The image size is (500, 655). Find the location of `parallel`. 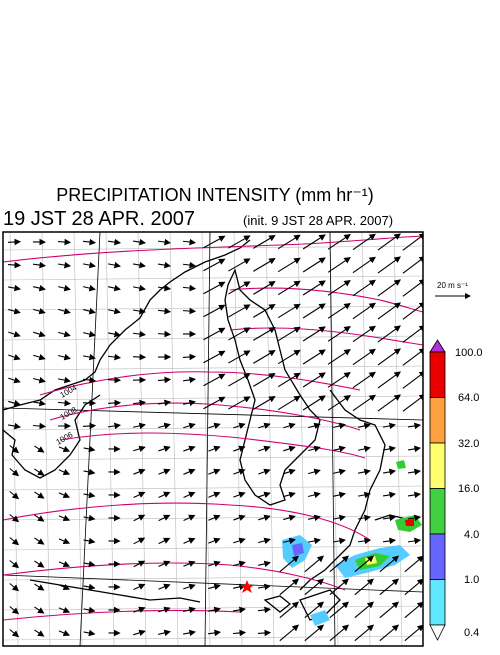

parallel is located at coordinates (213, 583).